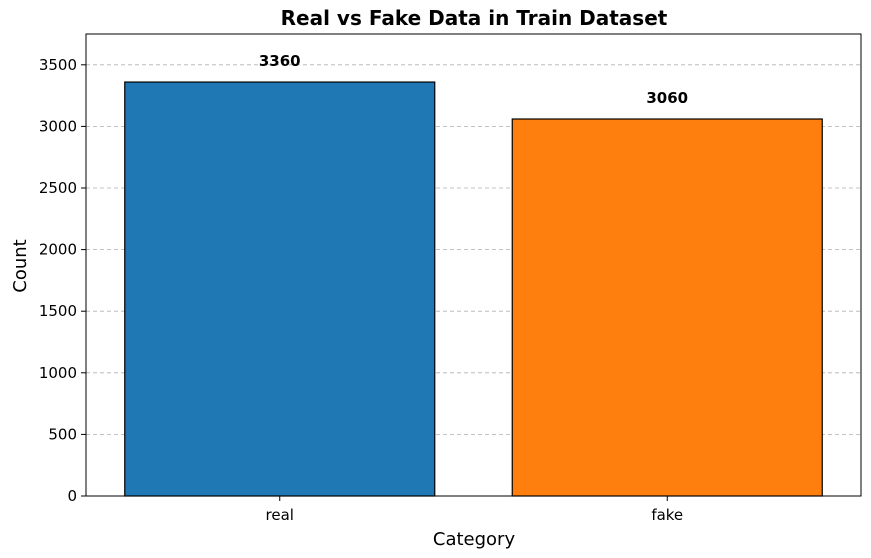 The height and width of the screenshot is (558, 871). Describe the element at coordinates (58, 126) in the screenshot. I see `y-tick-label: 3000` at that location.